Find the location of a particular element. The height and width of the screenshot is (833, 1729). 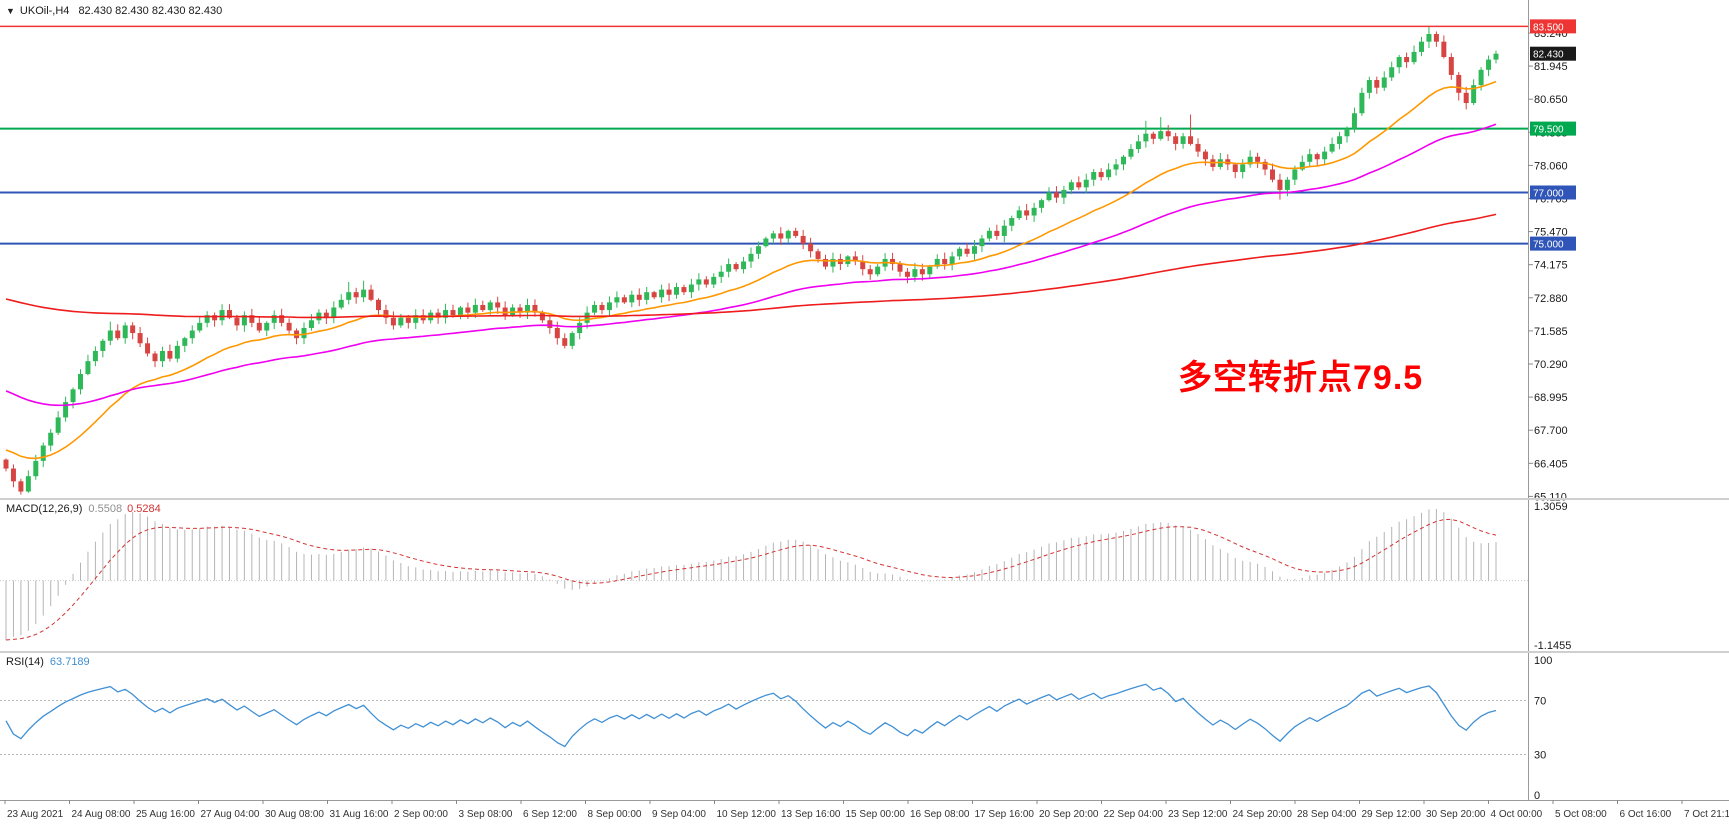

ma-line-ma-slow is located at coordinates (751, 266).